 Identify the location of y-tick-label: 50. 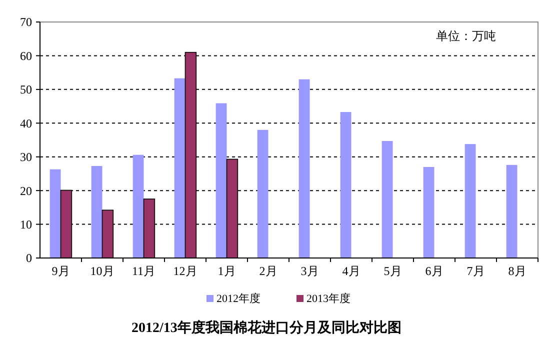
(26, 89).